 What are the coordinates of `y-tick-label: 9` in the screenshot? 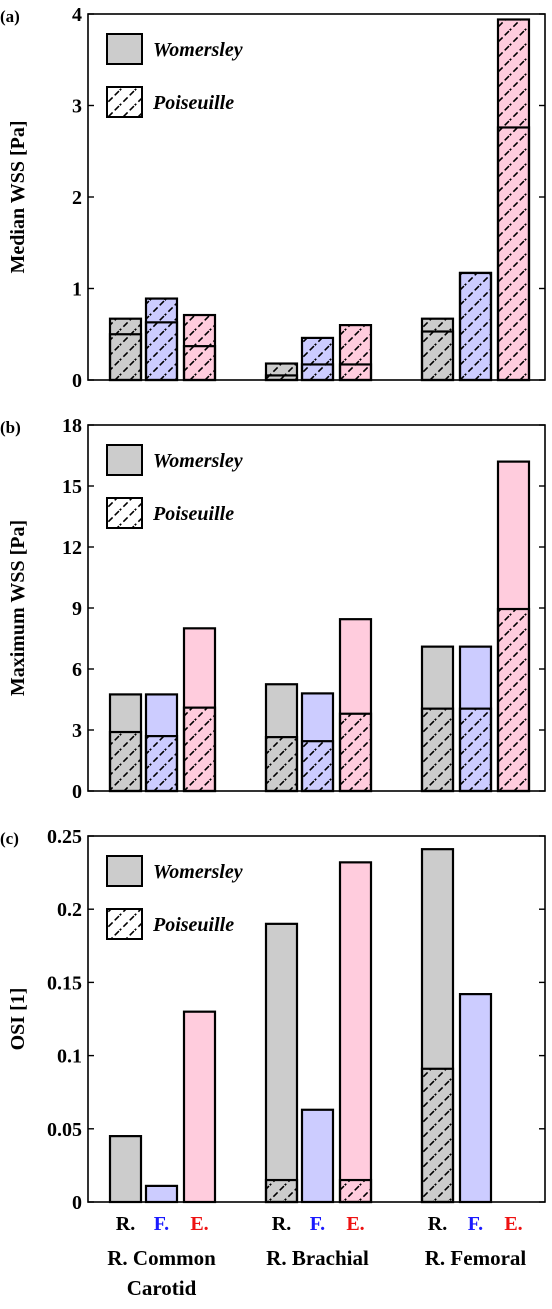 It's located at (77, 609).